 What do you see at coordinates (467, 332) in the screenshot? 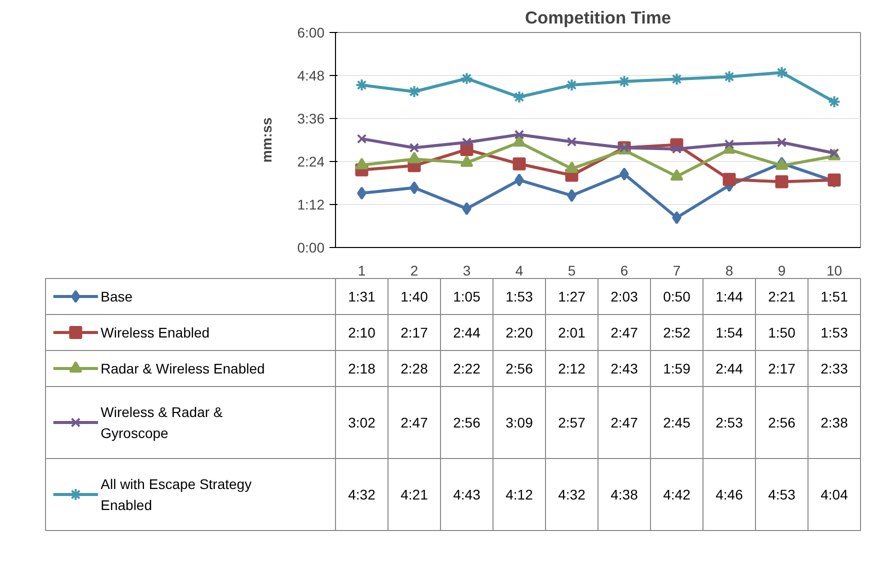
I see `data-label: 2:44` at bounding box center [467, 332].